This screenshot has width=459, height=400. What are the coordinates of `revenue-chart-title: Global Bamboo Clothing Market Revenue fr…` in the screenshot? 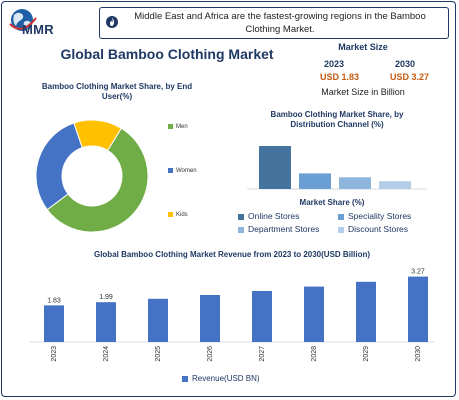 It's located at (232, 254).